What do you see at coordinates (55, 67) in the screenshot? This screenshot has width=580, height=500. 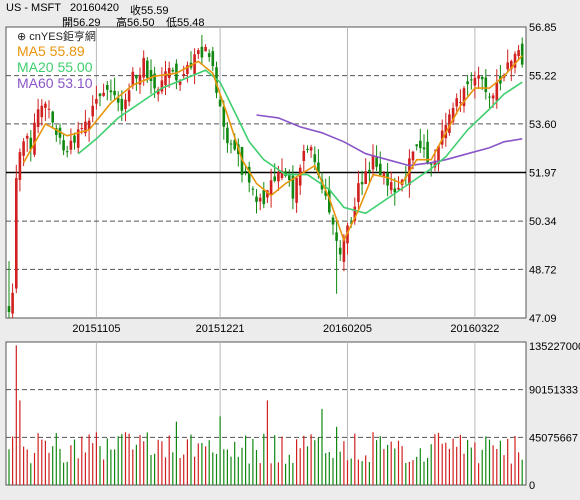 I see `ma20-legend: MA20 55.00` at bounding box center [55, 67].